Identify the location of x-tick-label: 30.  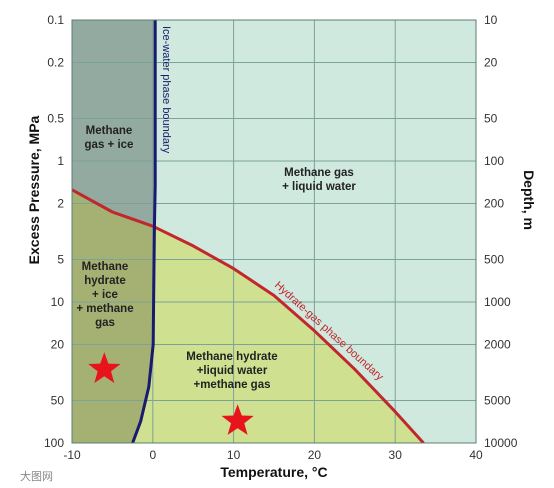
(396, 455).